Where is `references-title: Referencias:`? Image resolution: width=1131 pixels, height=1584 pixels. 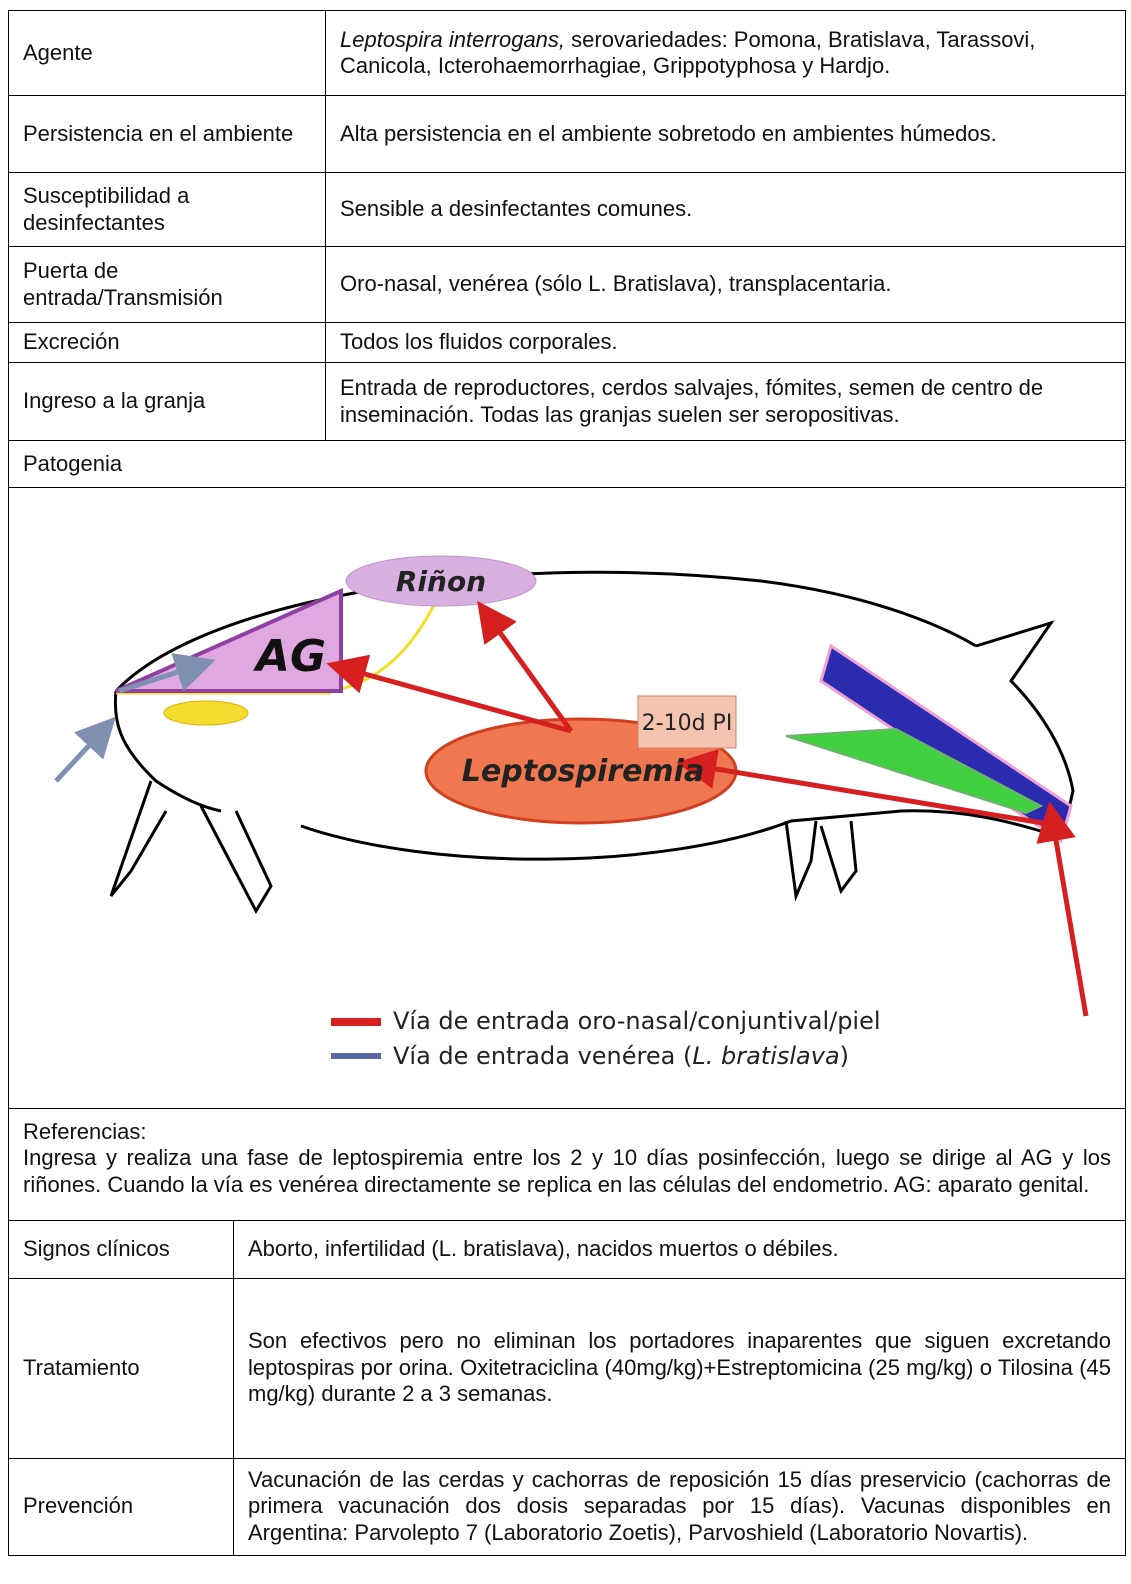 references-title: Referencias: is located at coordinates (85, 1131).